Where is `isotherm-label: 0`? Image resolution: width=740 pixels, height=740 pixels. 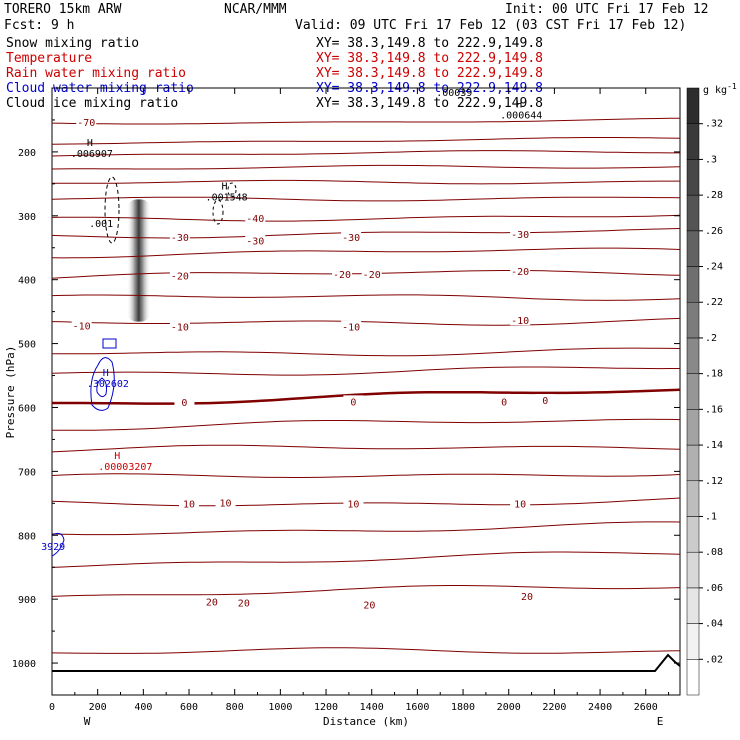 isotherm-label: 0 is located at coordinates (184, 403).